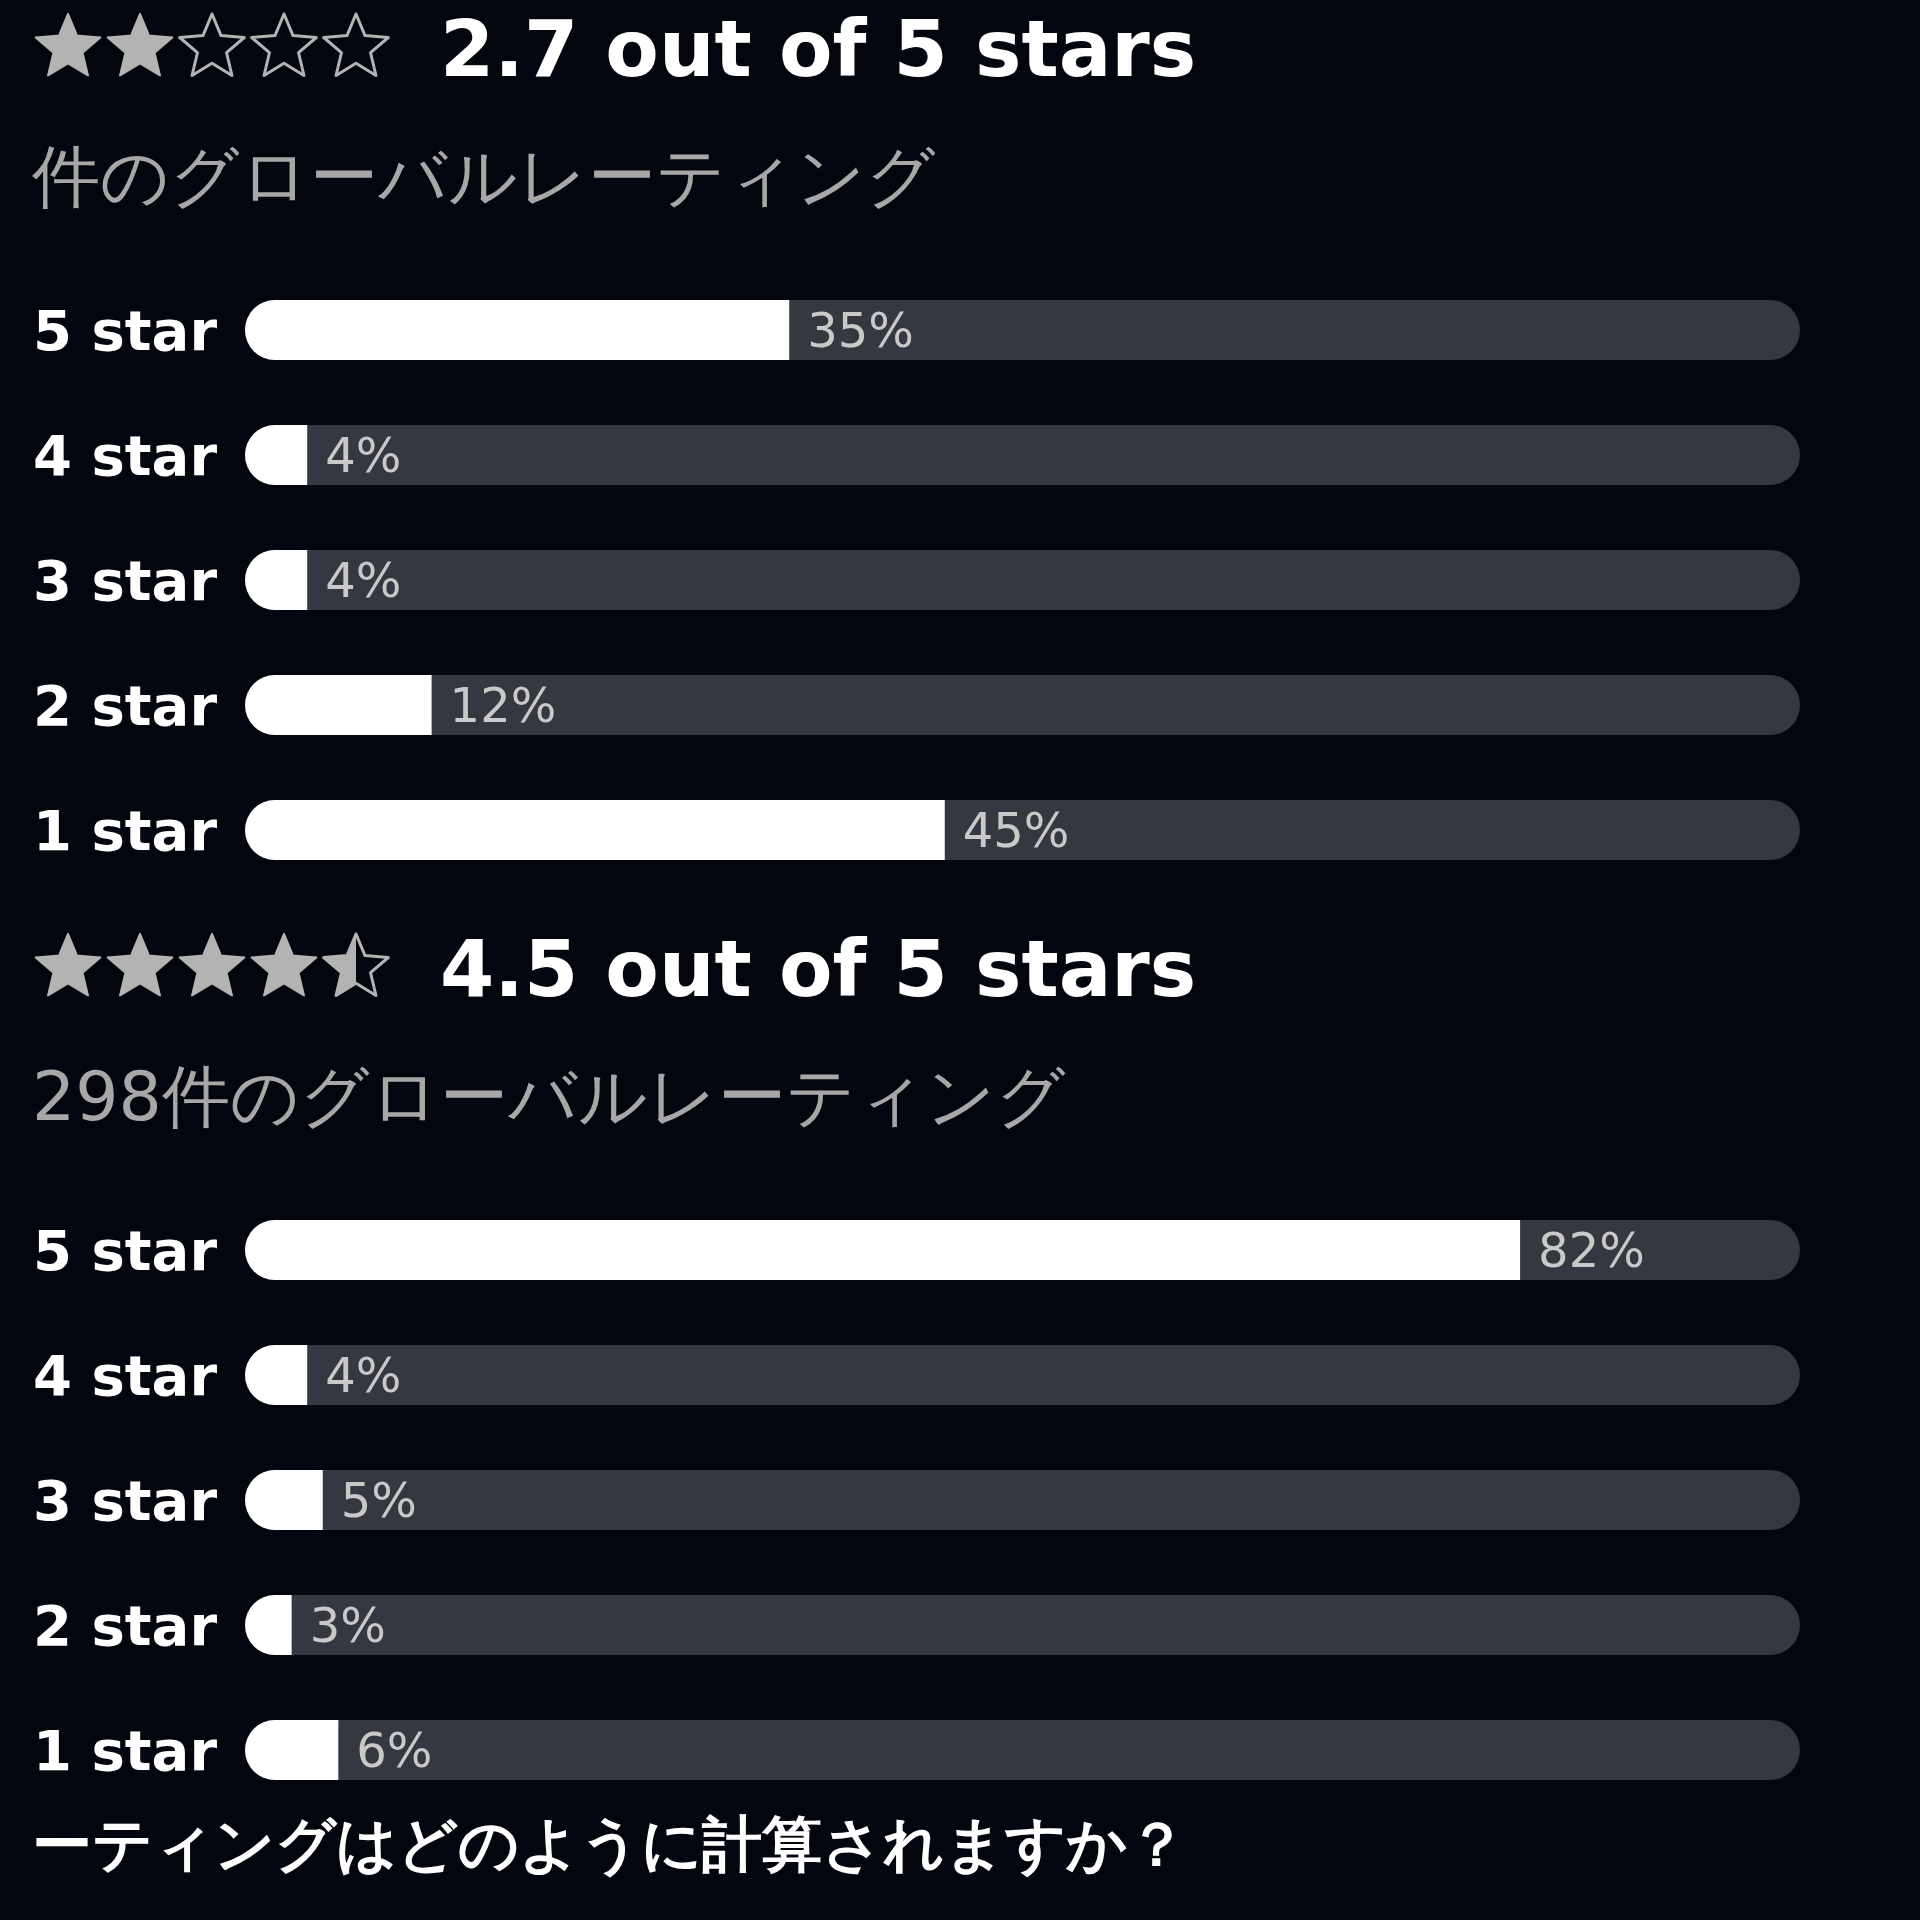 This screenshot has height=1920, width=1920. What do you see at coordinates (818, 969) in the screenshot?
I see `chart-title: 4.5 out of 5 stars` at bounding box center [818, 969].